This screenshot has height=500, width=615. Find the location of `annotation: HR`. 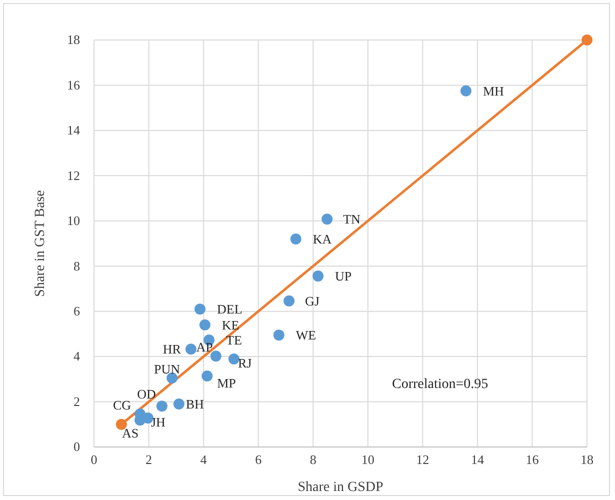

annotation: HR is located at coordinates (172, 349).